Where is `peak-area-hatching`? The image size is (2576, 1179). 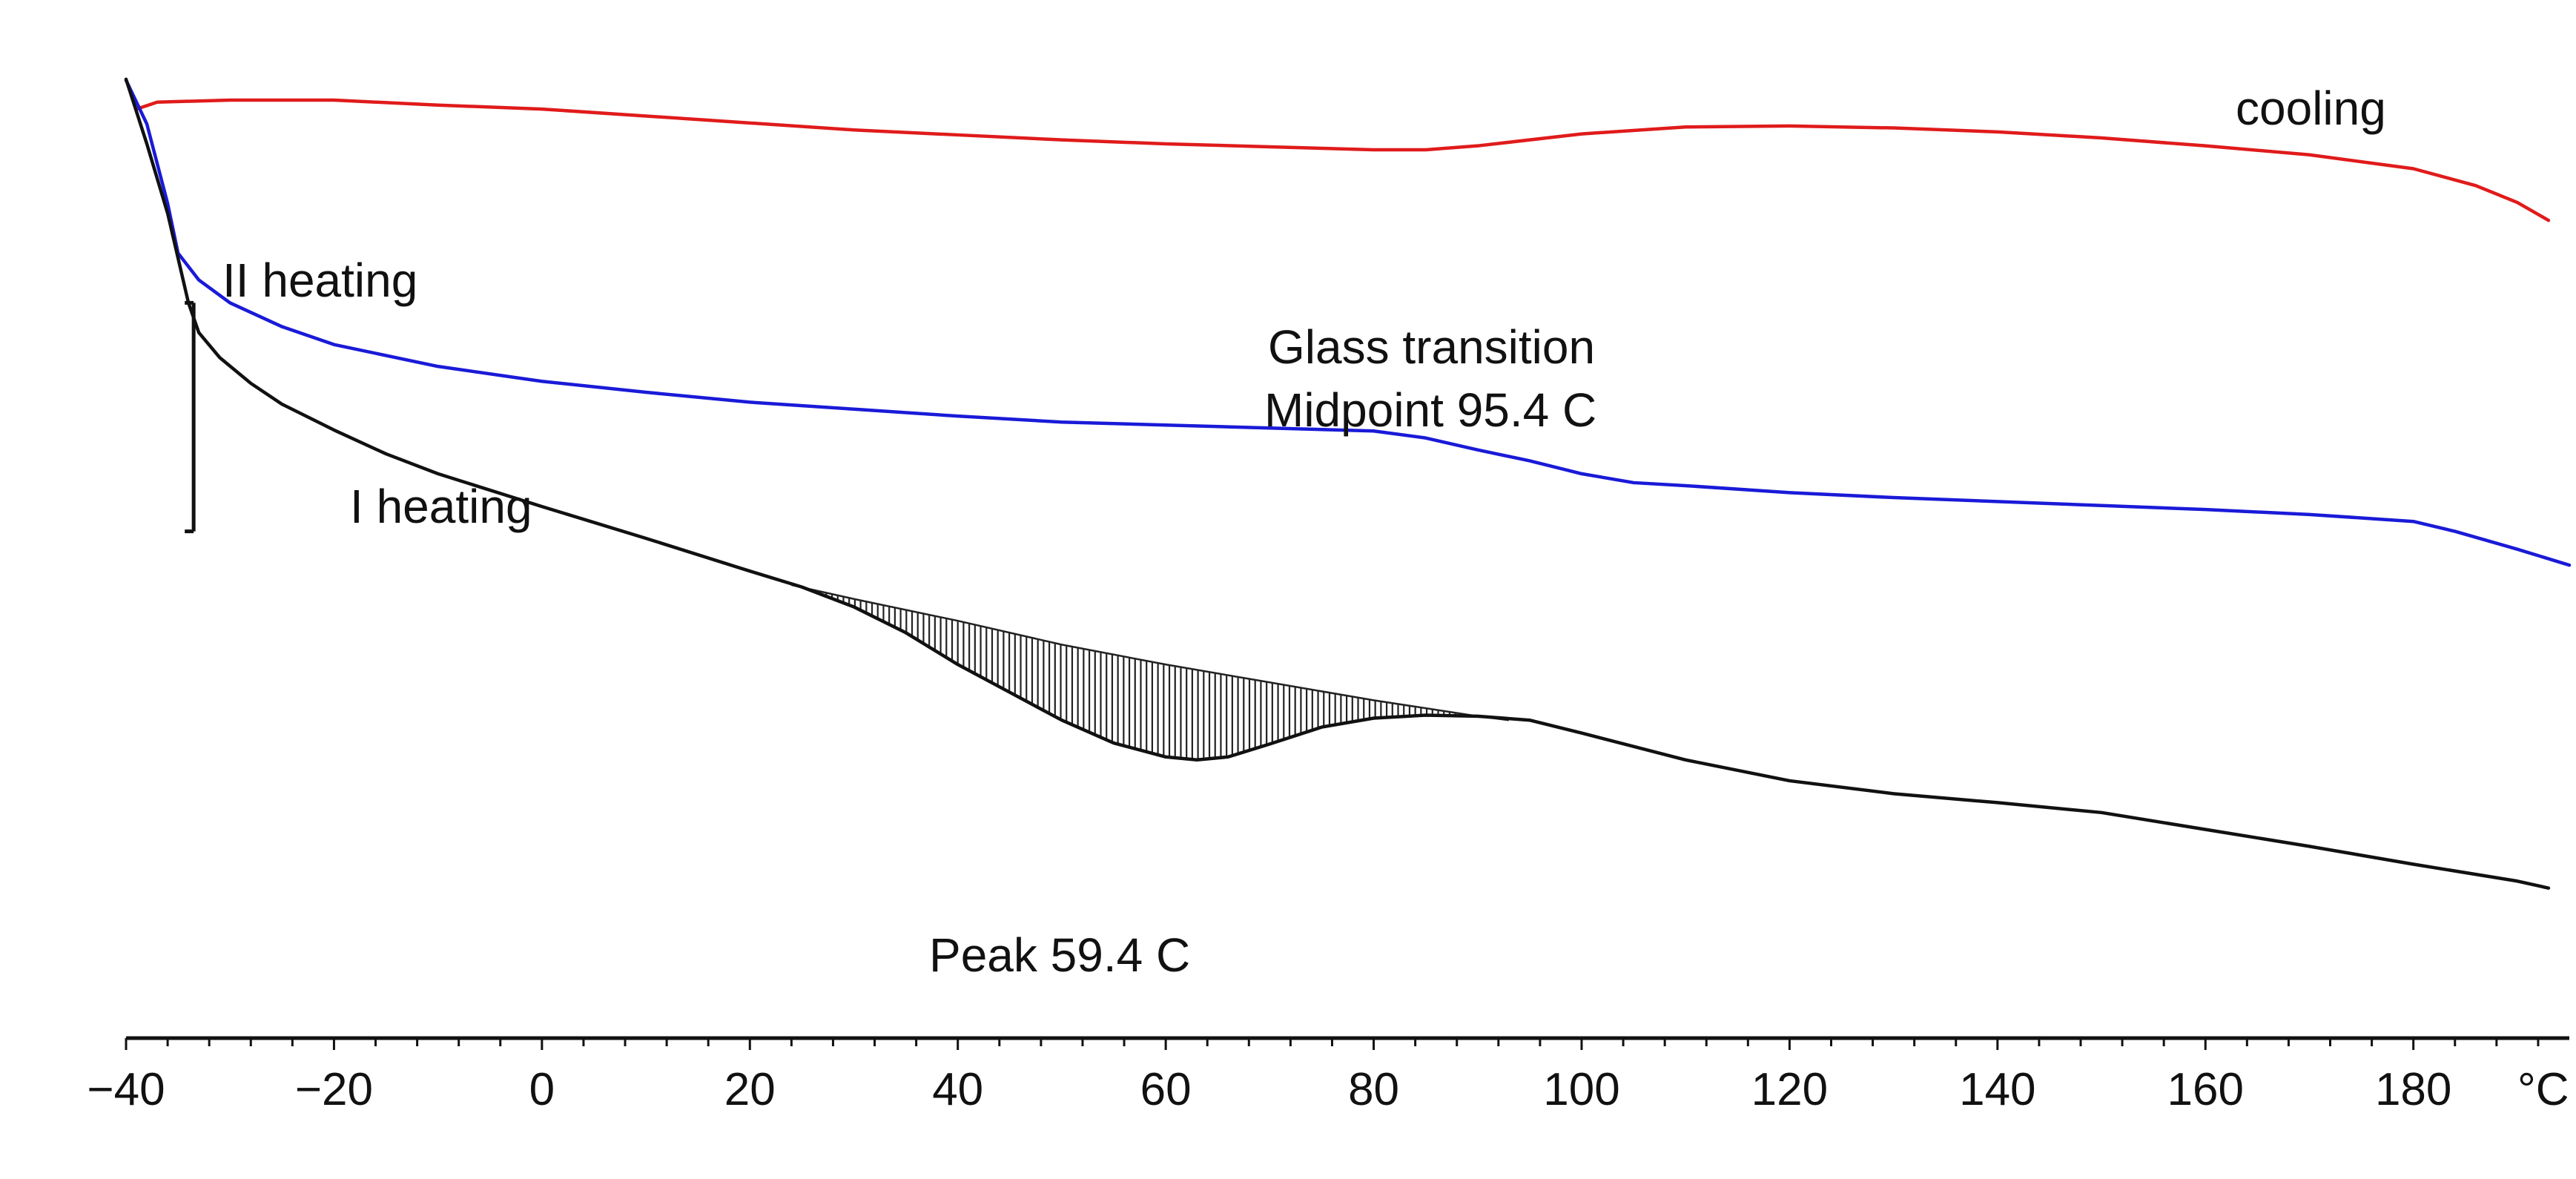
peak-area-hatching is located at coordinates (1150, 672).